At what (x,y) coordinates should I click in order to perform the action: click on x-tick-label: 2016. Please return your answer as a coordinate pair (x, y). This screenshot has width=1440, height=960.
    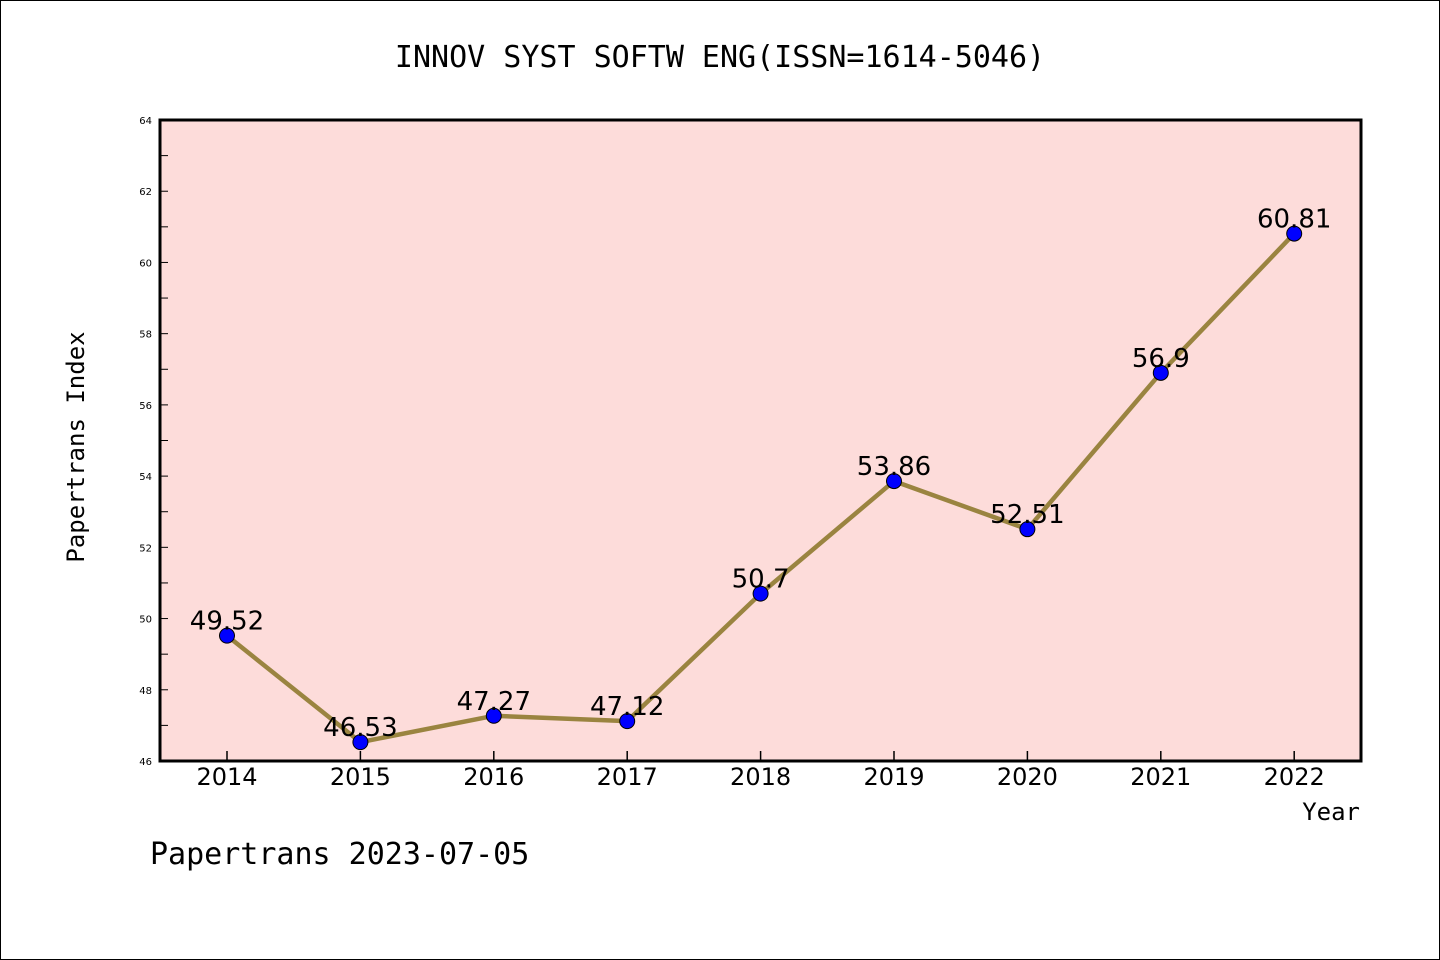
    Looking at the image, I should click on (493, 777).